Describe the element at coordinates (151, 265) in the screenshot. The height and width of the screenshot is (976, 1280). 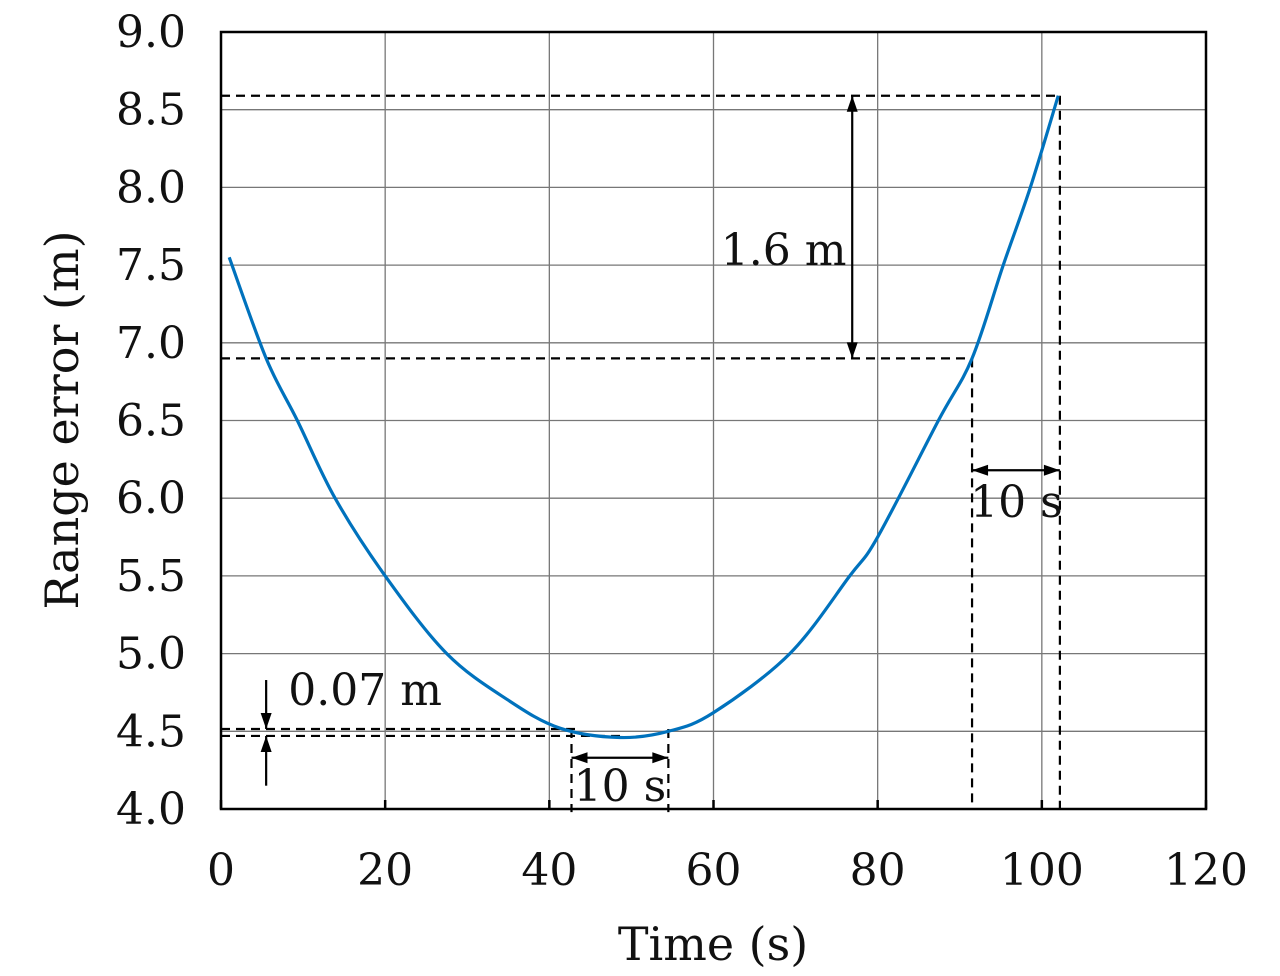
I see `y-tick-label: 7.5` at that location.